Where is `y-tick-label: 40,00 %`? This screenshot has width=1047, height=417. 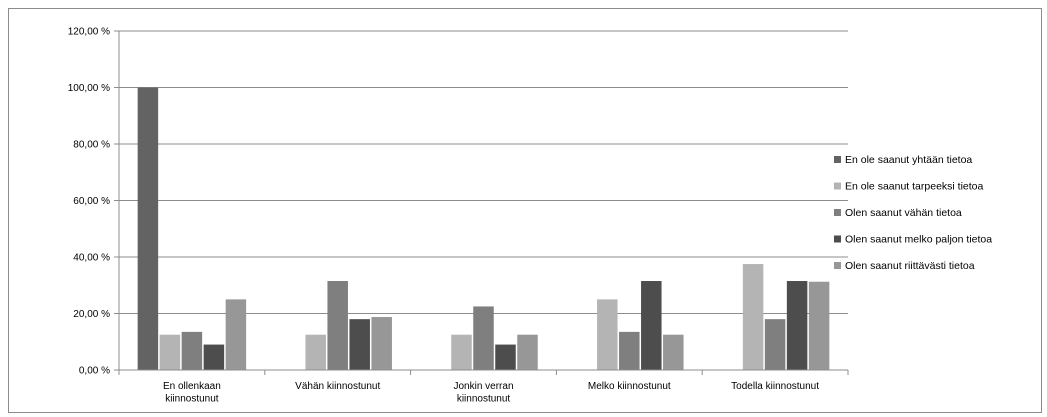 y-tick-label: 40,00 % is located at coordinates (91, 258).